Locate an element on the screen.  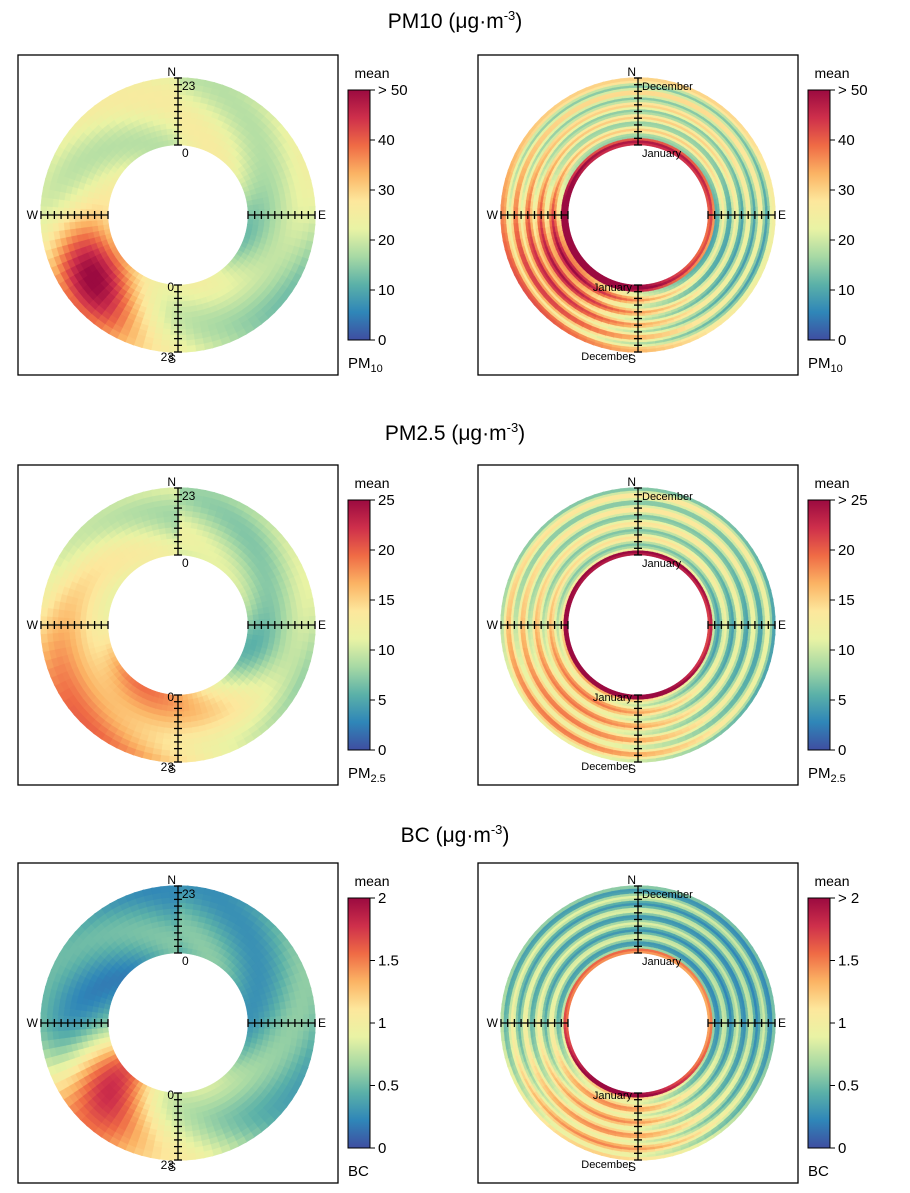
polar-plot-svg: N S E W 23 0 0 23 mean> 50 40 30 20 10 0 PM10 is located at coordinates (212, 215).